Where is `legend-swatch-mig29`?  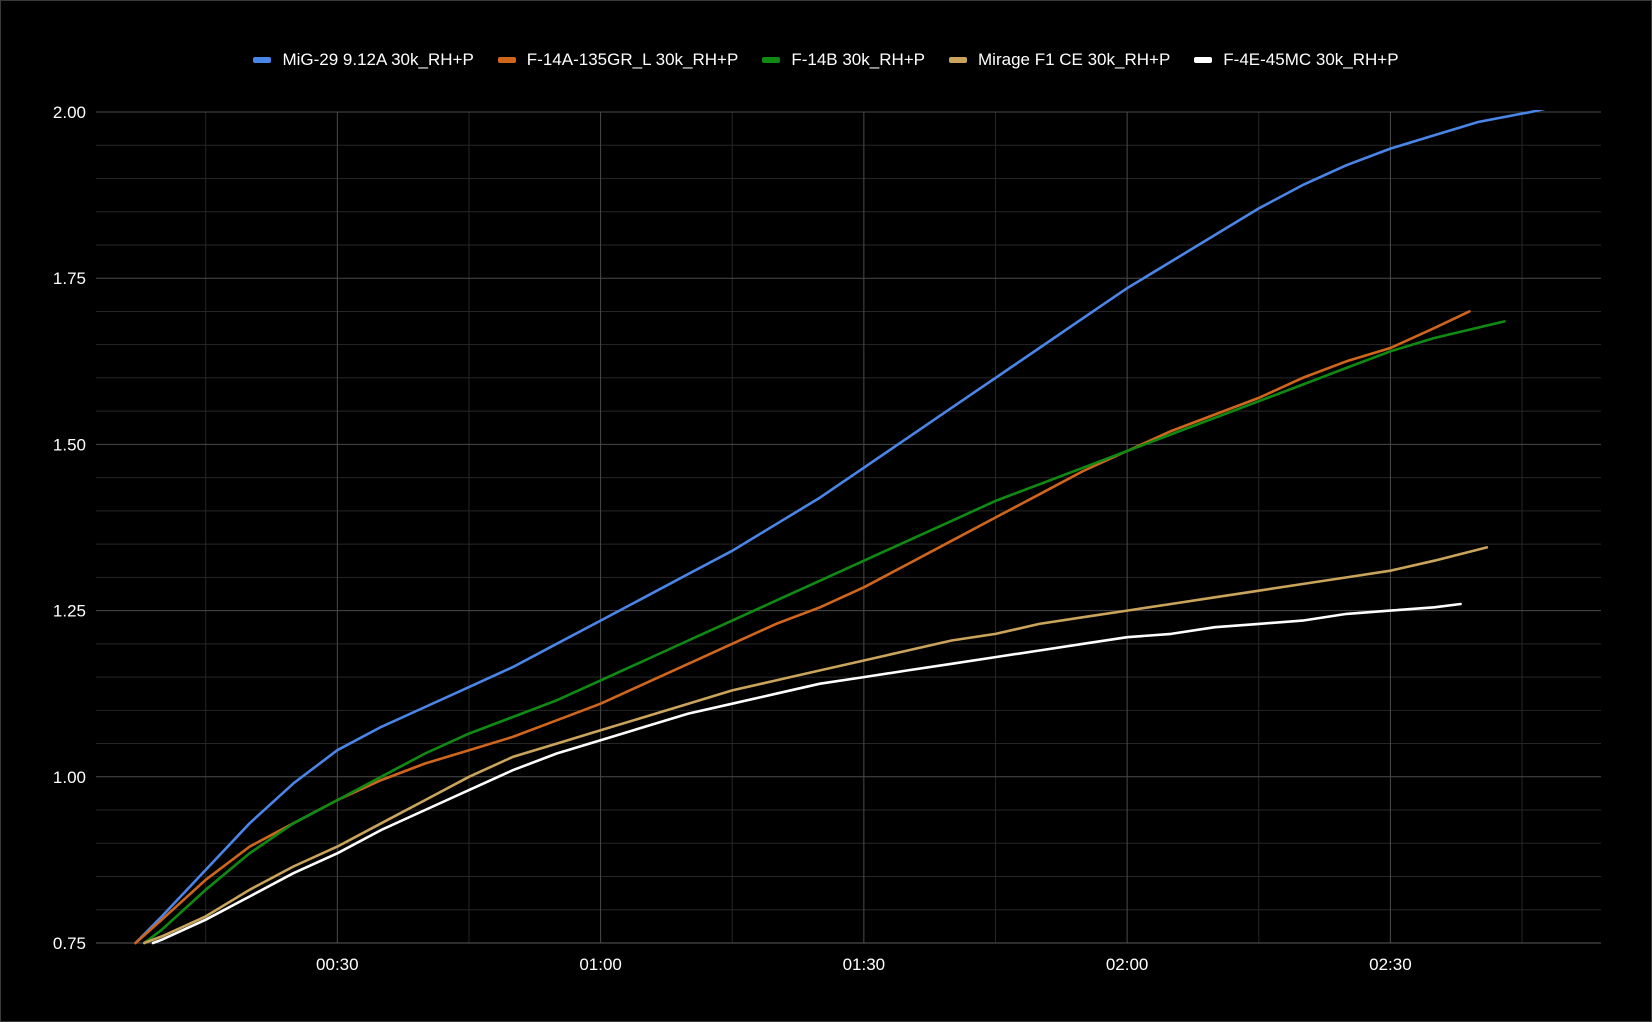
legend-swatch-mig29 is located at coordinates (262, 60).